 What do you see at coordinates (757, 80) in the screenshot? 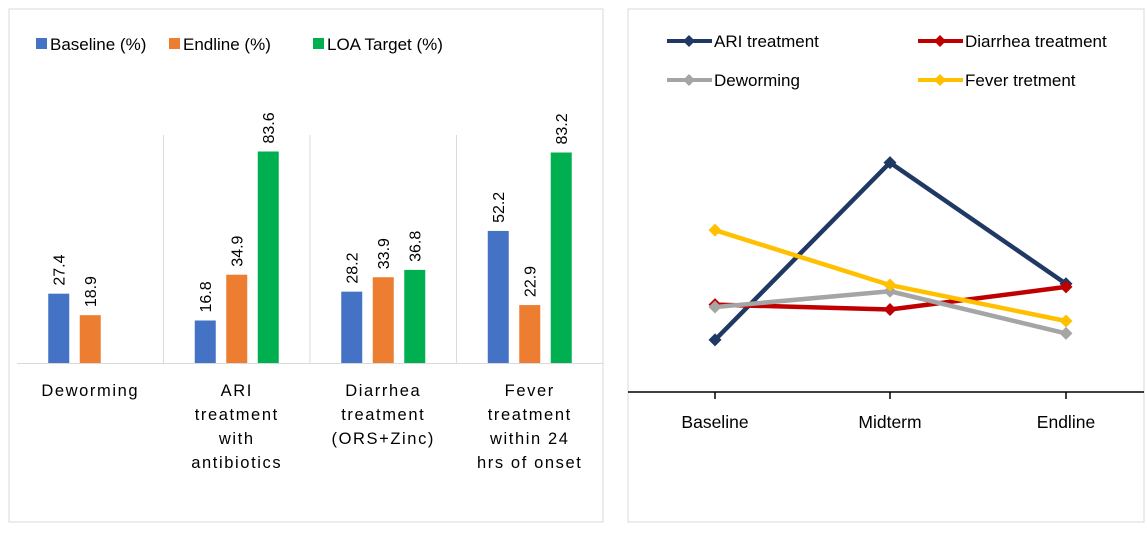
I see `legend-label-deworming: Deworming` at bounding box center [757, 80].